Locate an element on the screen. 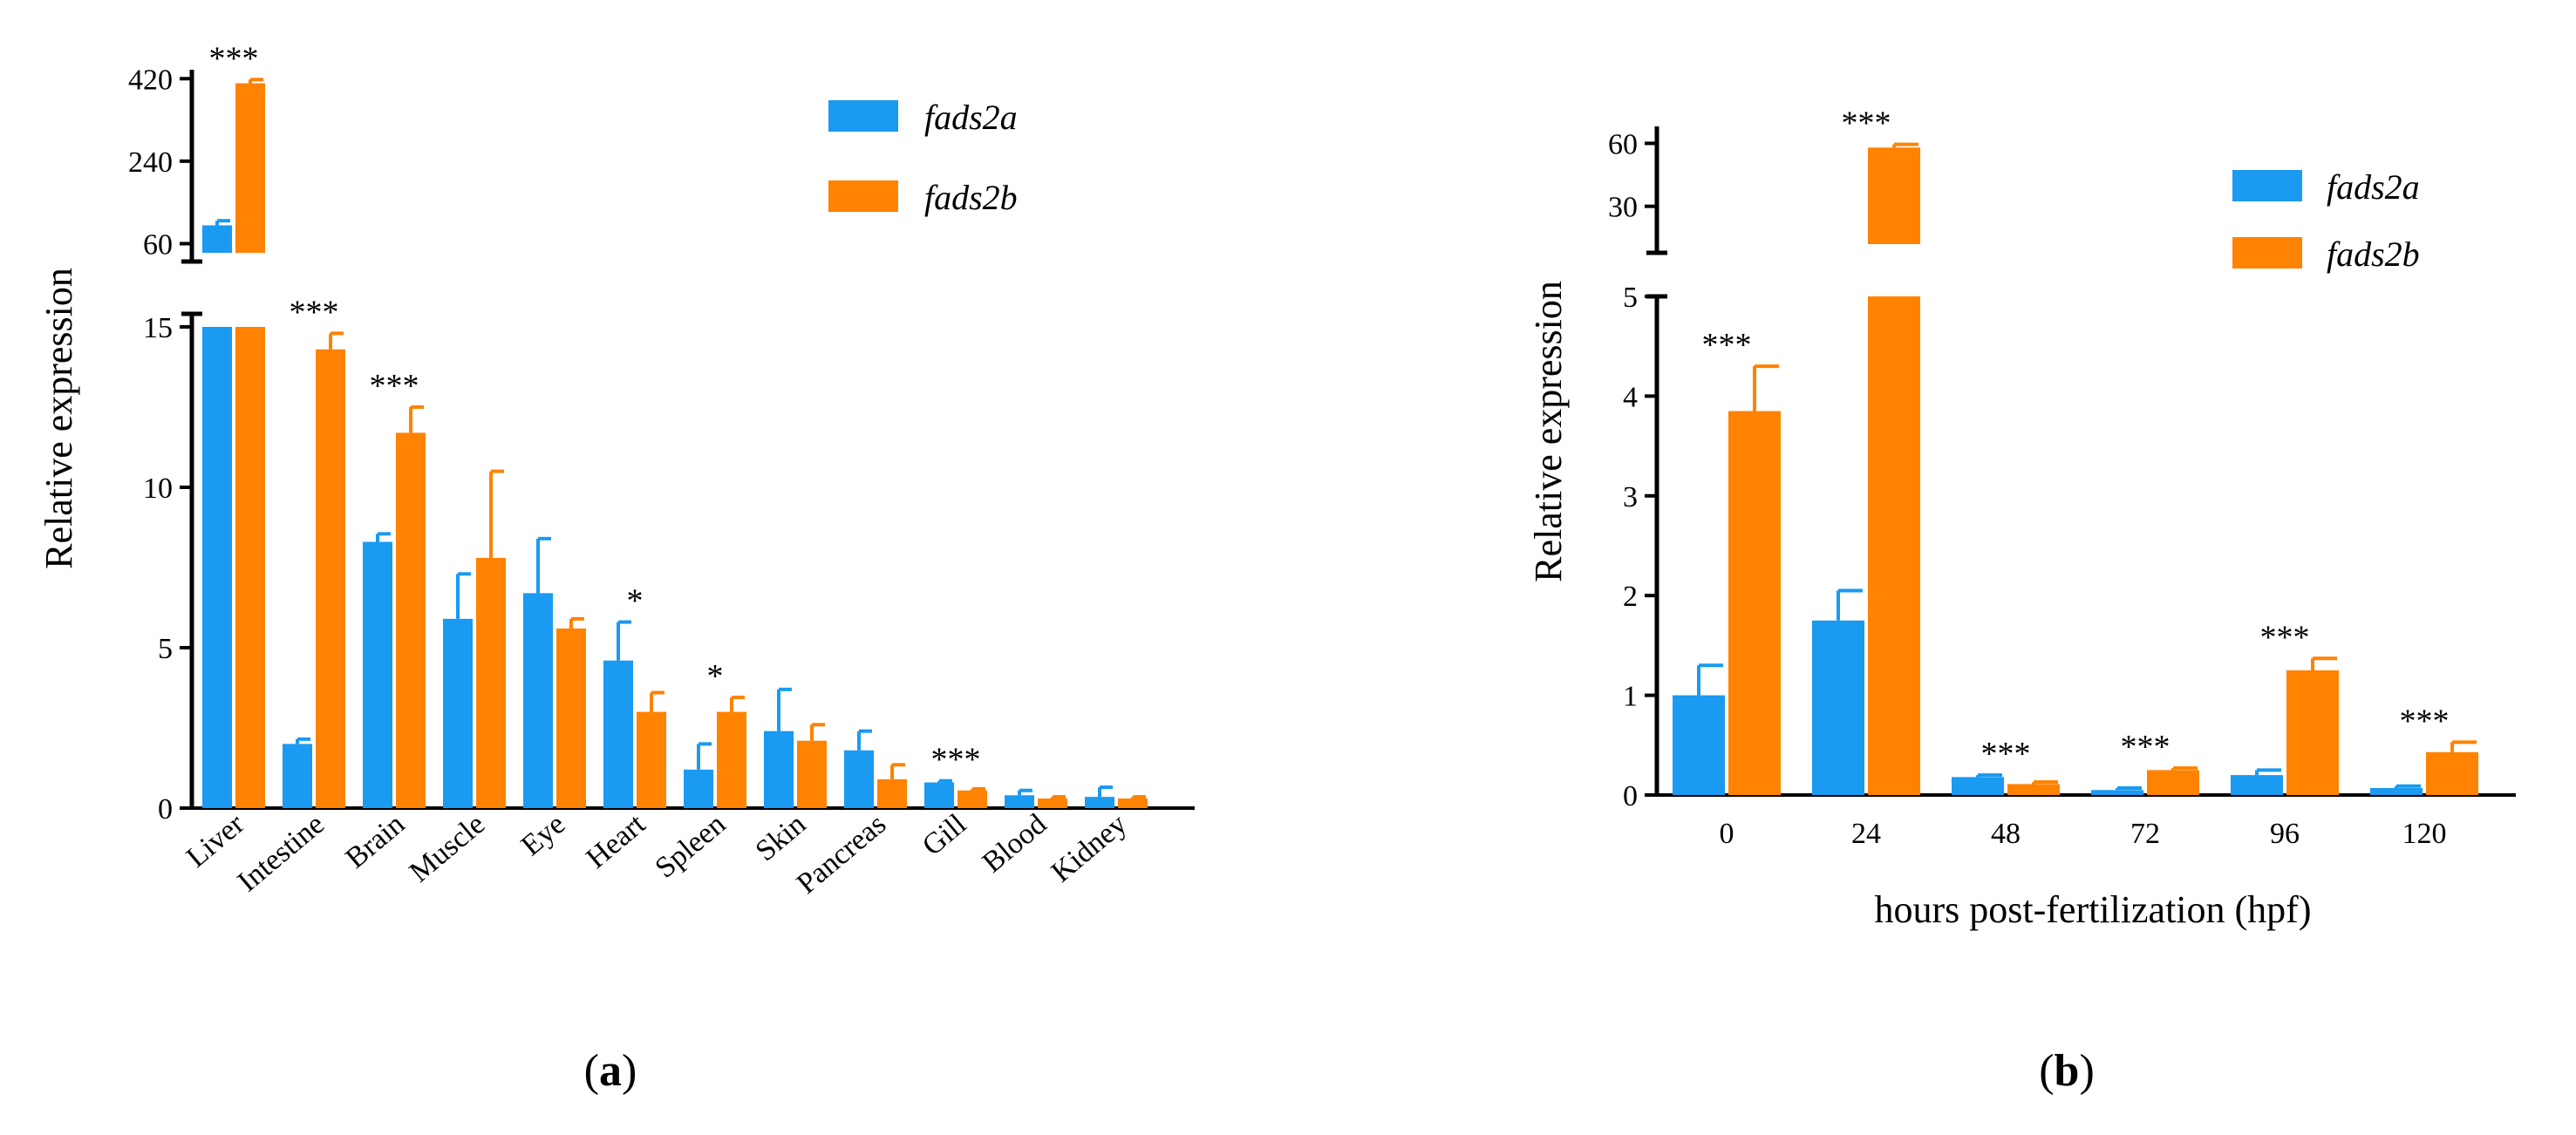  bar-fads2a-gill is located at coordinates (939, 795).